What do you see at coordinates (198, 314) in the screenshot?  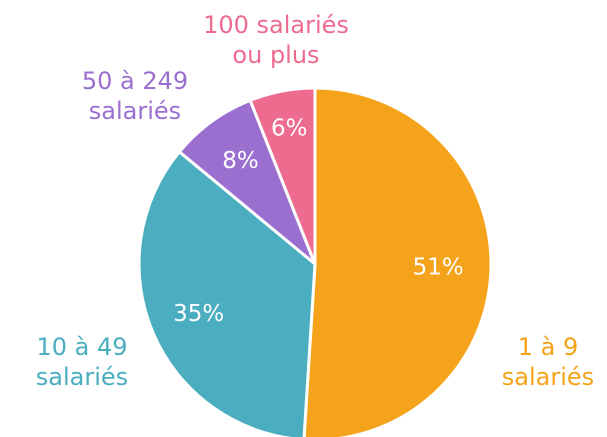 I see `value-label: 35%` at bounding box center [198, 314].